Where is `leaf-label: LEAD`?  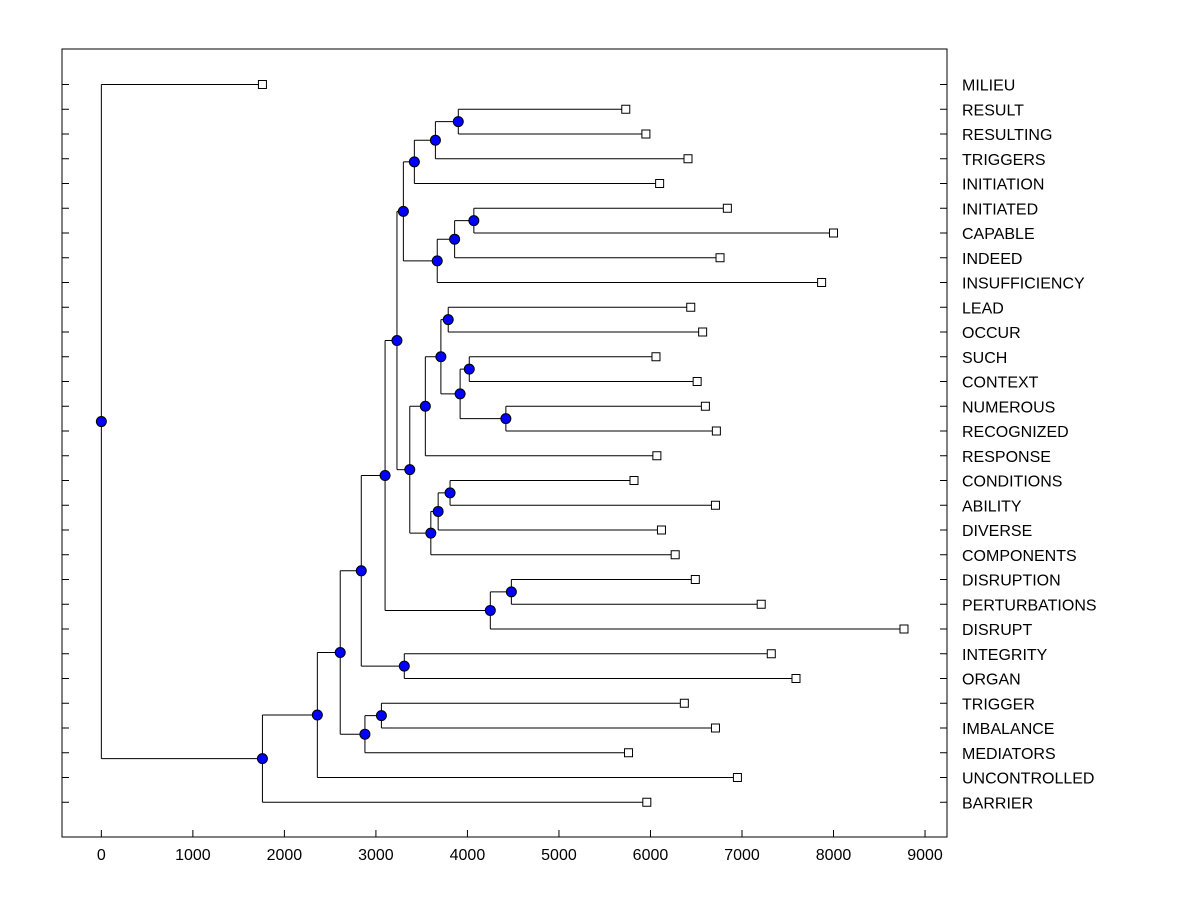
leaf-label: LEAD is located at coordinates (983, 308).